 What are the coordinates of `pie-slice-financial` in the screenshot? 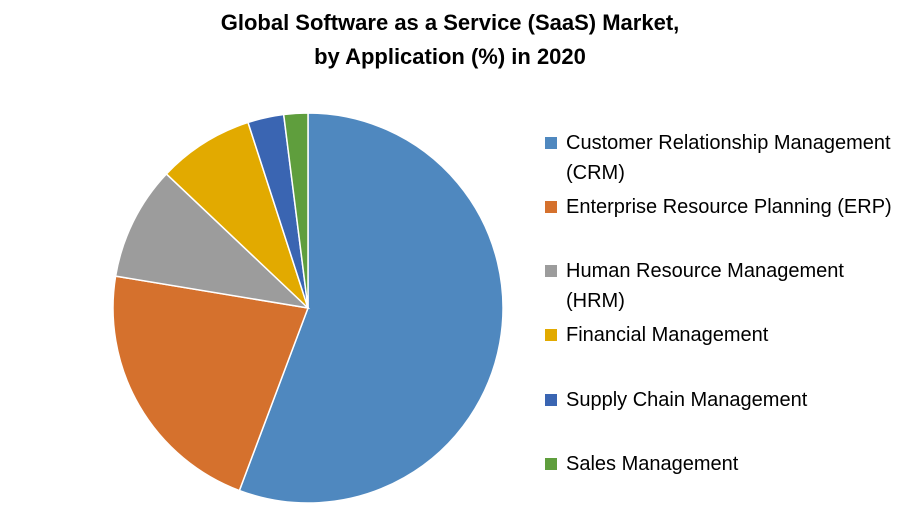 It's located at (237, 215).